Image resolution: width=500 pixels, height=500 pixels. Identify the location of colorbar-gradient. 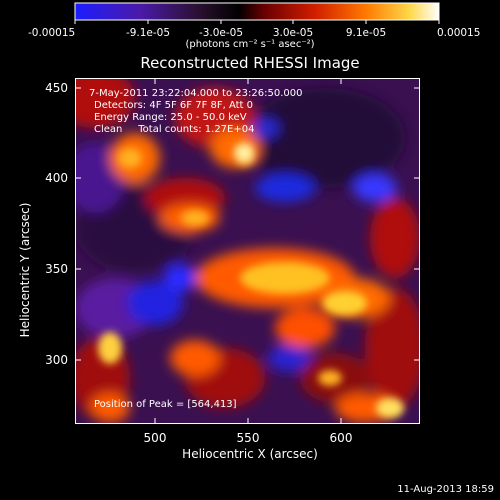
(257, 11).